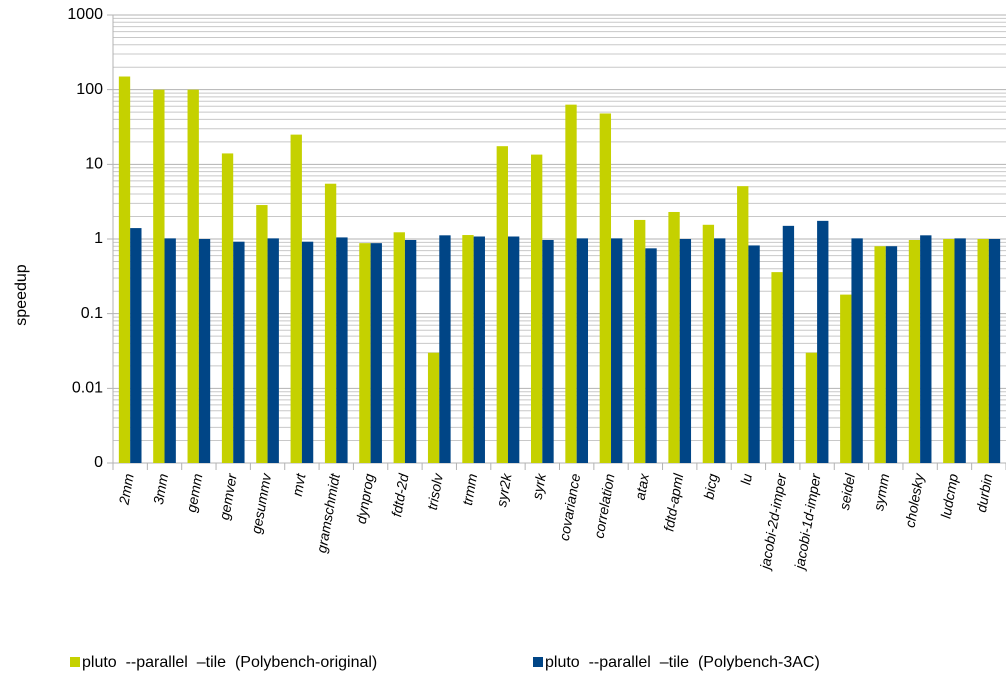 Image resolution: width=1006 pixels, height=689 pixels. I want to click on x-tick-label: syrk, so click(539, 485).